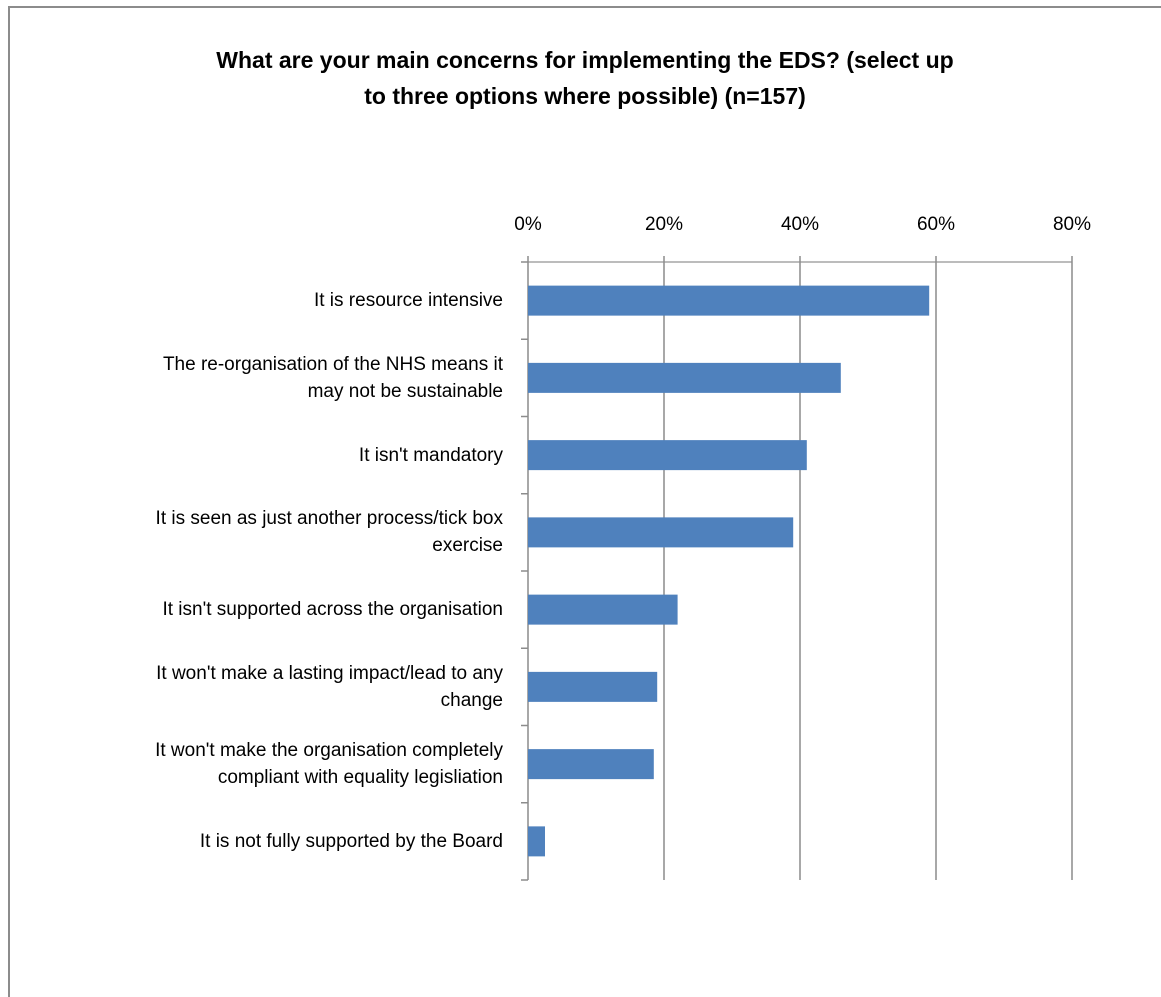  I want to click on category-label-8-line-1: It is not fully supported by the Board, so click(351, 841).